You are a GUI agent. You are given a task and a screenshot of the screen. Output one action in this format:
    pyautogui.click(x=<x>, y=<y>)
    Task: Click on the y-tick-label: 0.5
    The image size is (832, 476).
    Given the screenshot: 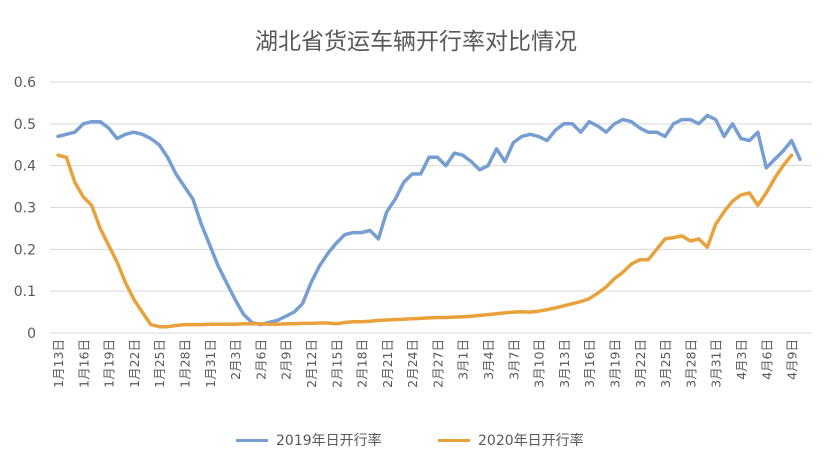 What is the action you would take?
    pyautogui.click(x=25, y=125)
    